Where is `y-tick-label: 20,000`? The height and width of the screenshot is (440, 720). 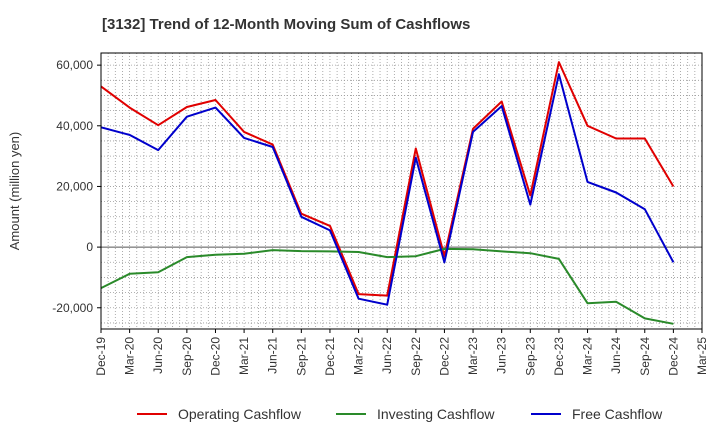 y-tick-label: 20,000 is located at coordinates (74, 186).